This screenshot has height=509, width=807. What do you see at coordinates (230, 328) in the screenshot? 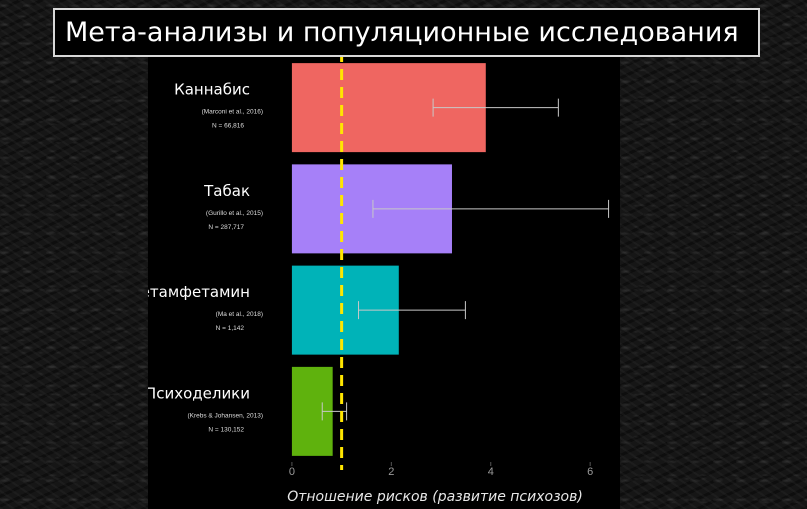
I see `sample-size-label-3: N = 1,142` at bounding box center [230, 328].